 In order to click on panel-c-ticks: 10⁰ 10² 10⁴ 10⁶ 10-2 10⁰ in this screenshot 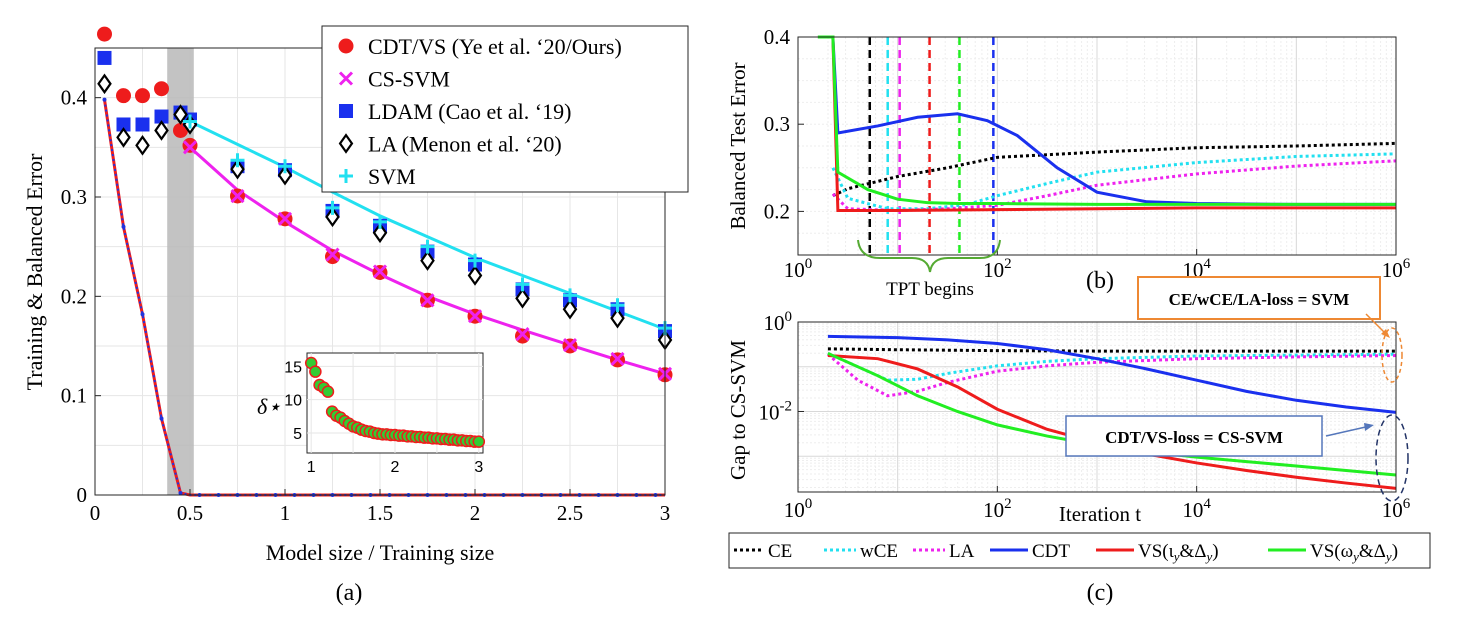, I will do `click(1085, 415)`.